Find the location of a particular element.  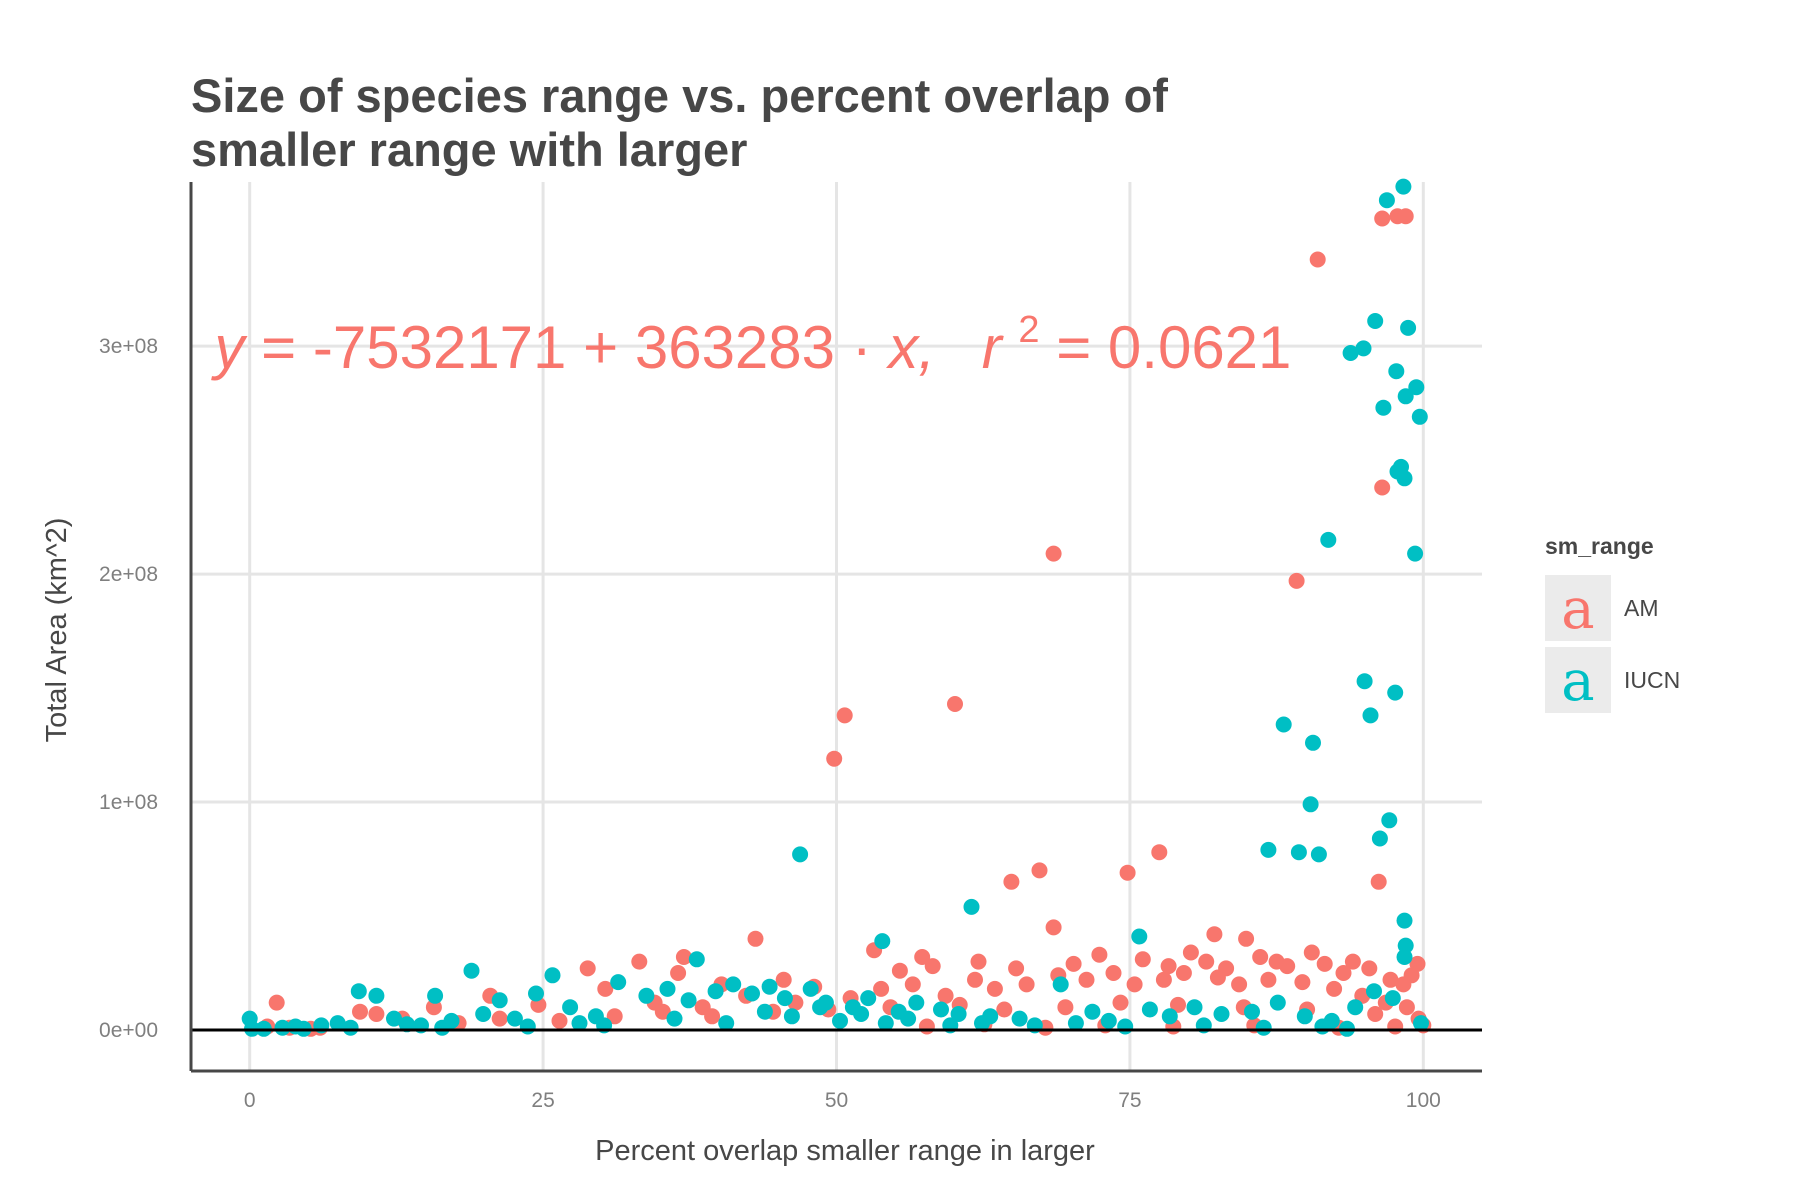

regression-equation: y = -7532171 + 363283 · x, r 2 = 0.0621 is located at coordinates (750, 334).